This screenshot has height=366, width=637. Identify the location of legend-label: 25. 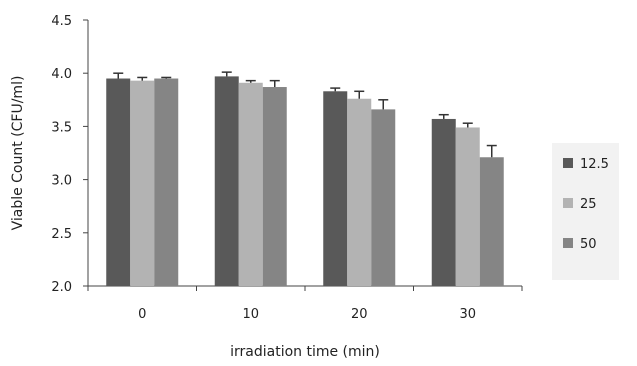
(588, 204).